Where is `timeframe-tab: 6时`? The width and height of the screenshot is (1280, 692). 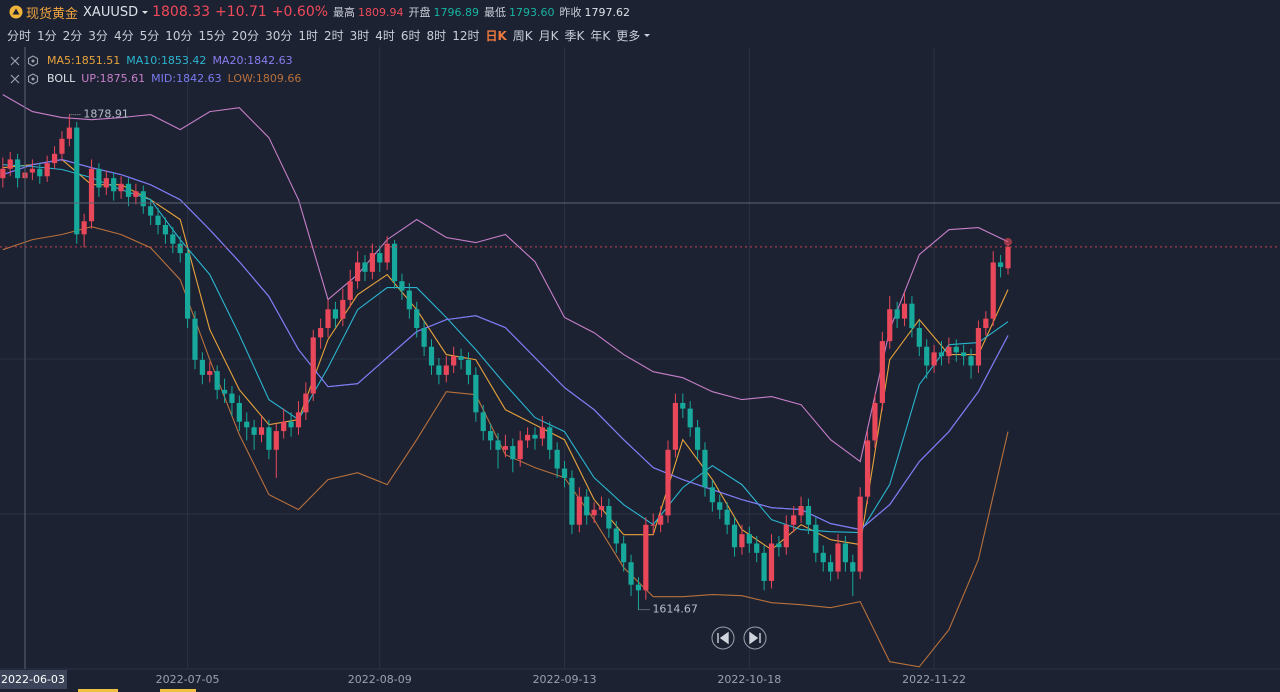
timeframe-tab: 6时 is located at coordinates (410, 35).